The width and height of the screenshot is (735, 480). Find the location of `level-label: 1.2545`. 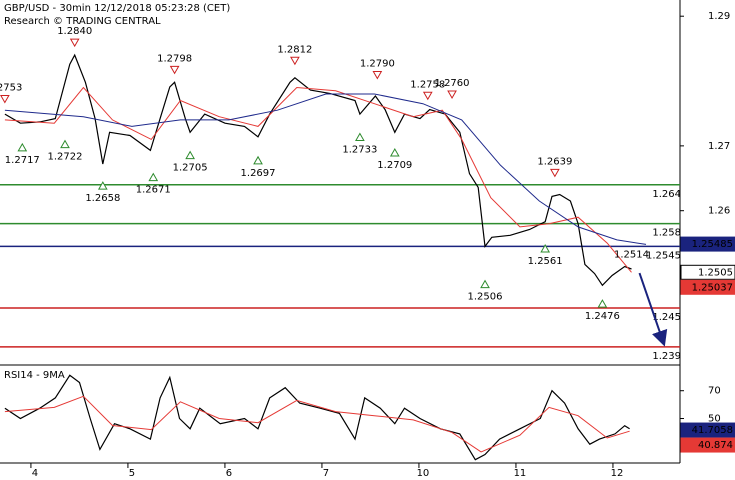

level-label: 1.2545 is located at coordinates (663, 255).